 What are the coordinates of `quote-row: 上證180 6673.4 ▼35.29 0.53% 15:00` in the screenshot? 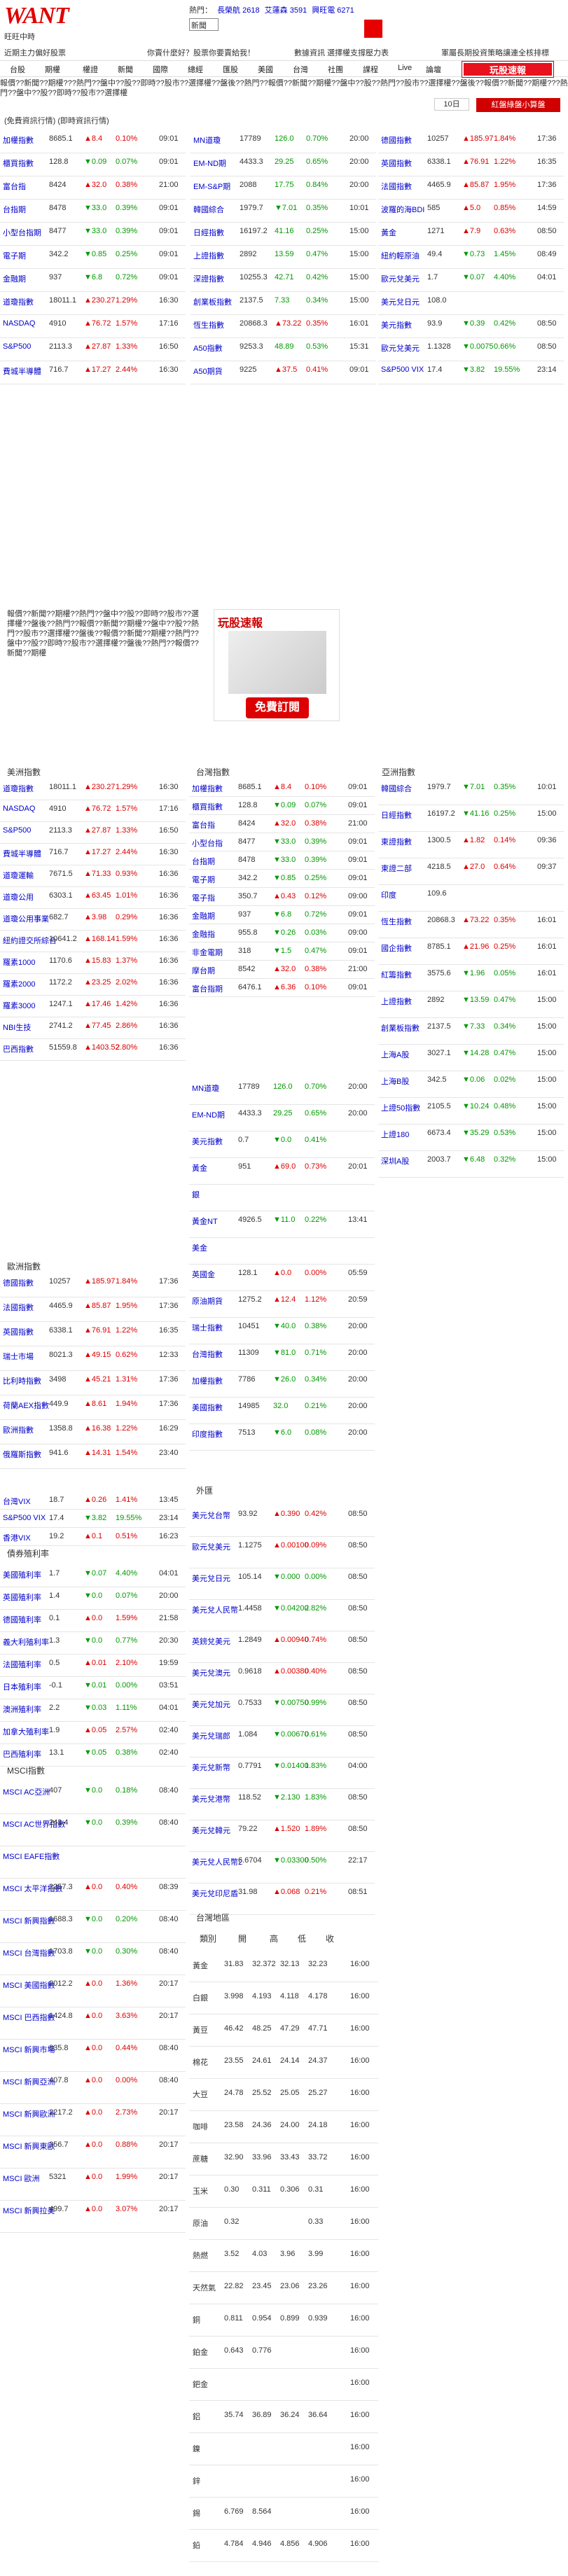 It's located at (471, 1138).